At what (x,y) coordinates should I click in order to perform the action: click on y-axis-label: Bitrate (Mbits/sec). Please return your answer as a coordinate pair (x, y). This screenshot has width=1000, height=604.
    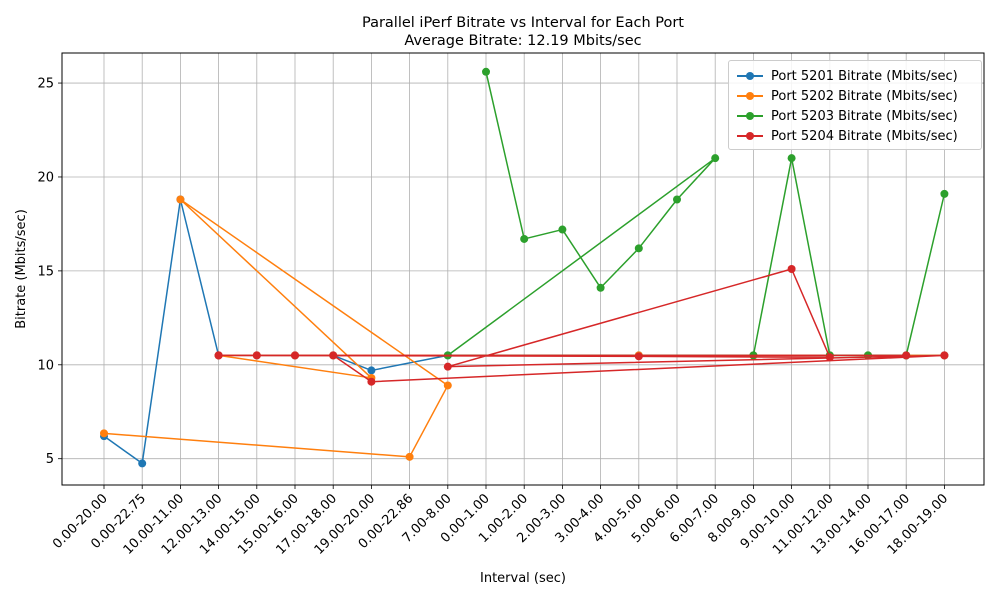
    Looking at the image, I should click on (21, 269).